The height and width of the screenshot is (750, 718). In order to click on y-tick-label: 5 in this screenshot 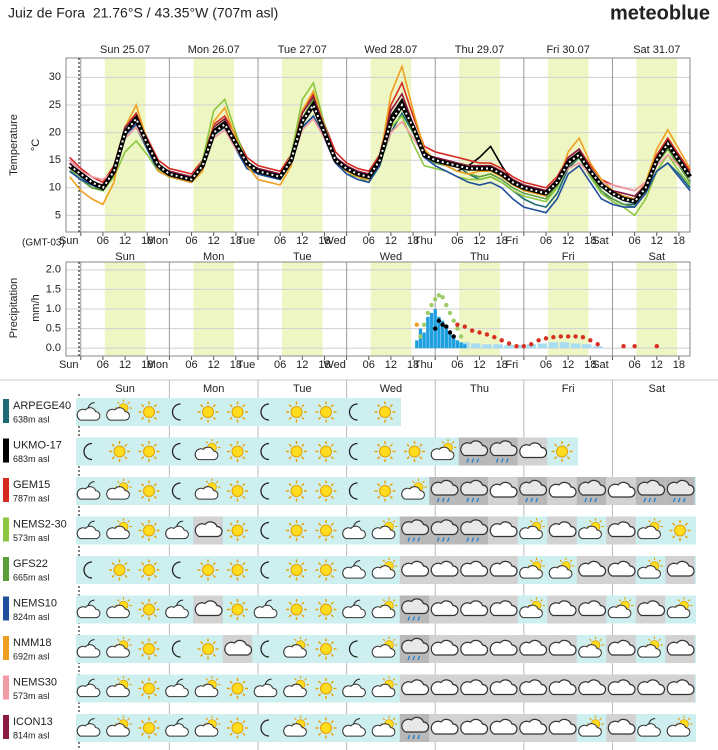, I will do `click(58, 215)`.